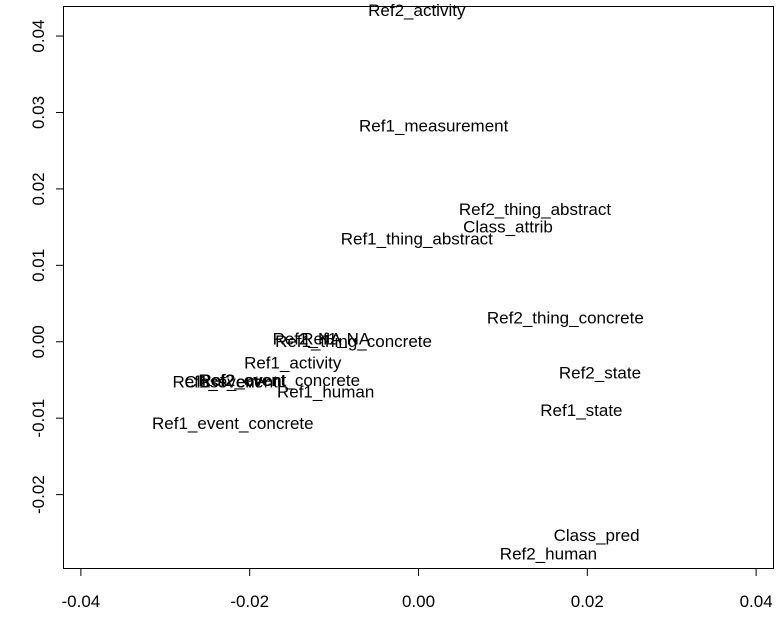  Describe the element at coordinates (600, 372) in the screenshot. I see `point-label: Ref2_state` at that location.